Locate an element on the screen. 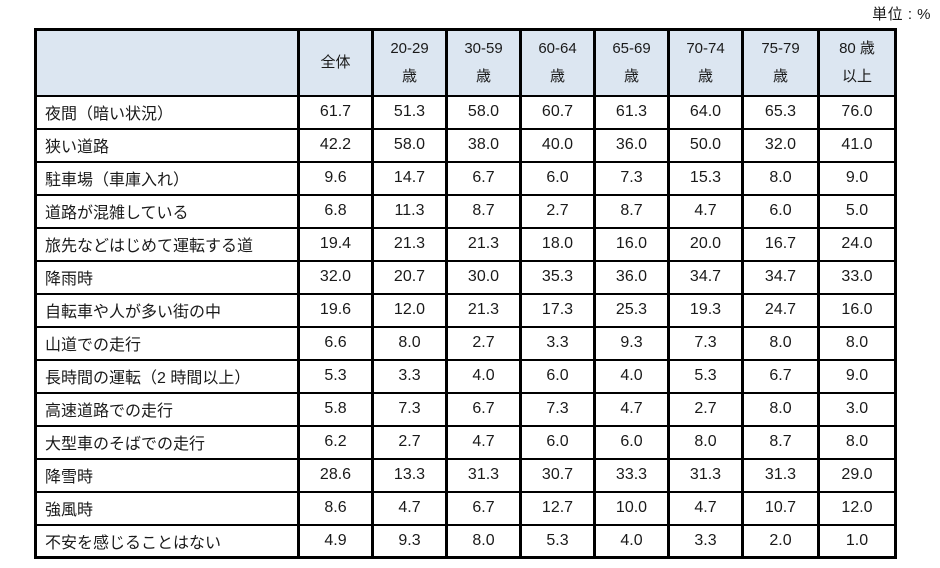  value-cell: 34.7 is located at coordinates (705, 277).